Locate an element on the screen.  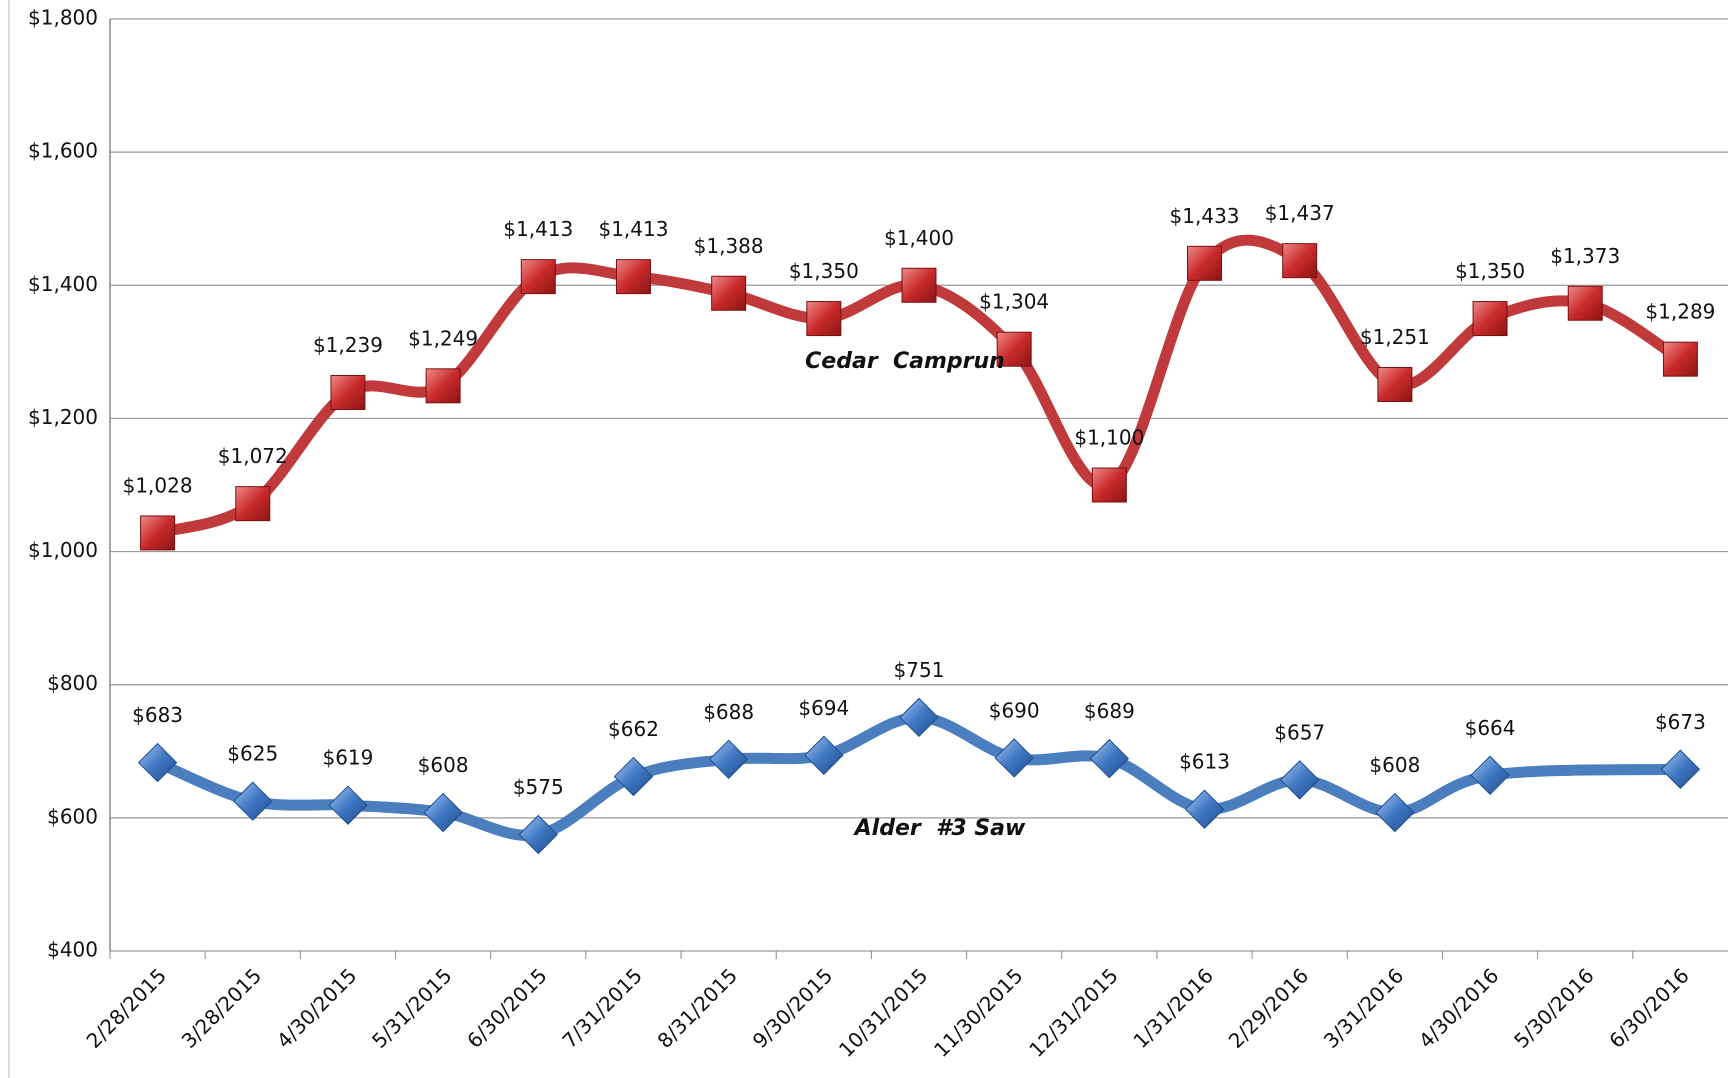
x-tick-label: 9/30/2015 is located at coordinates (792, 1007).